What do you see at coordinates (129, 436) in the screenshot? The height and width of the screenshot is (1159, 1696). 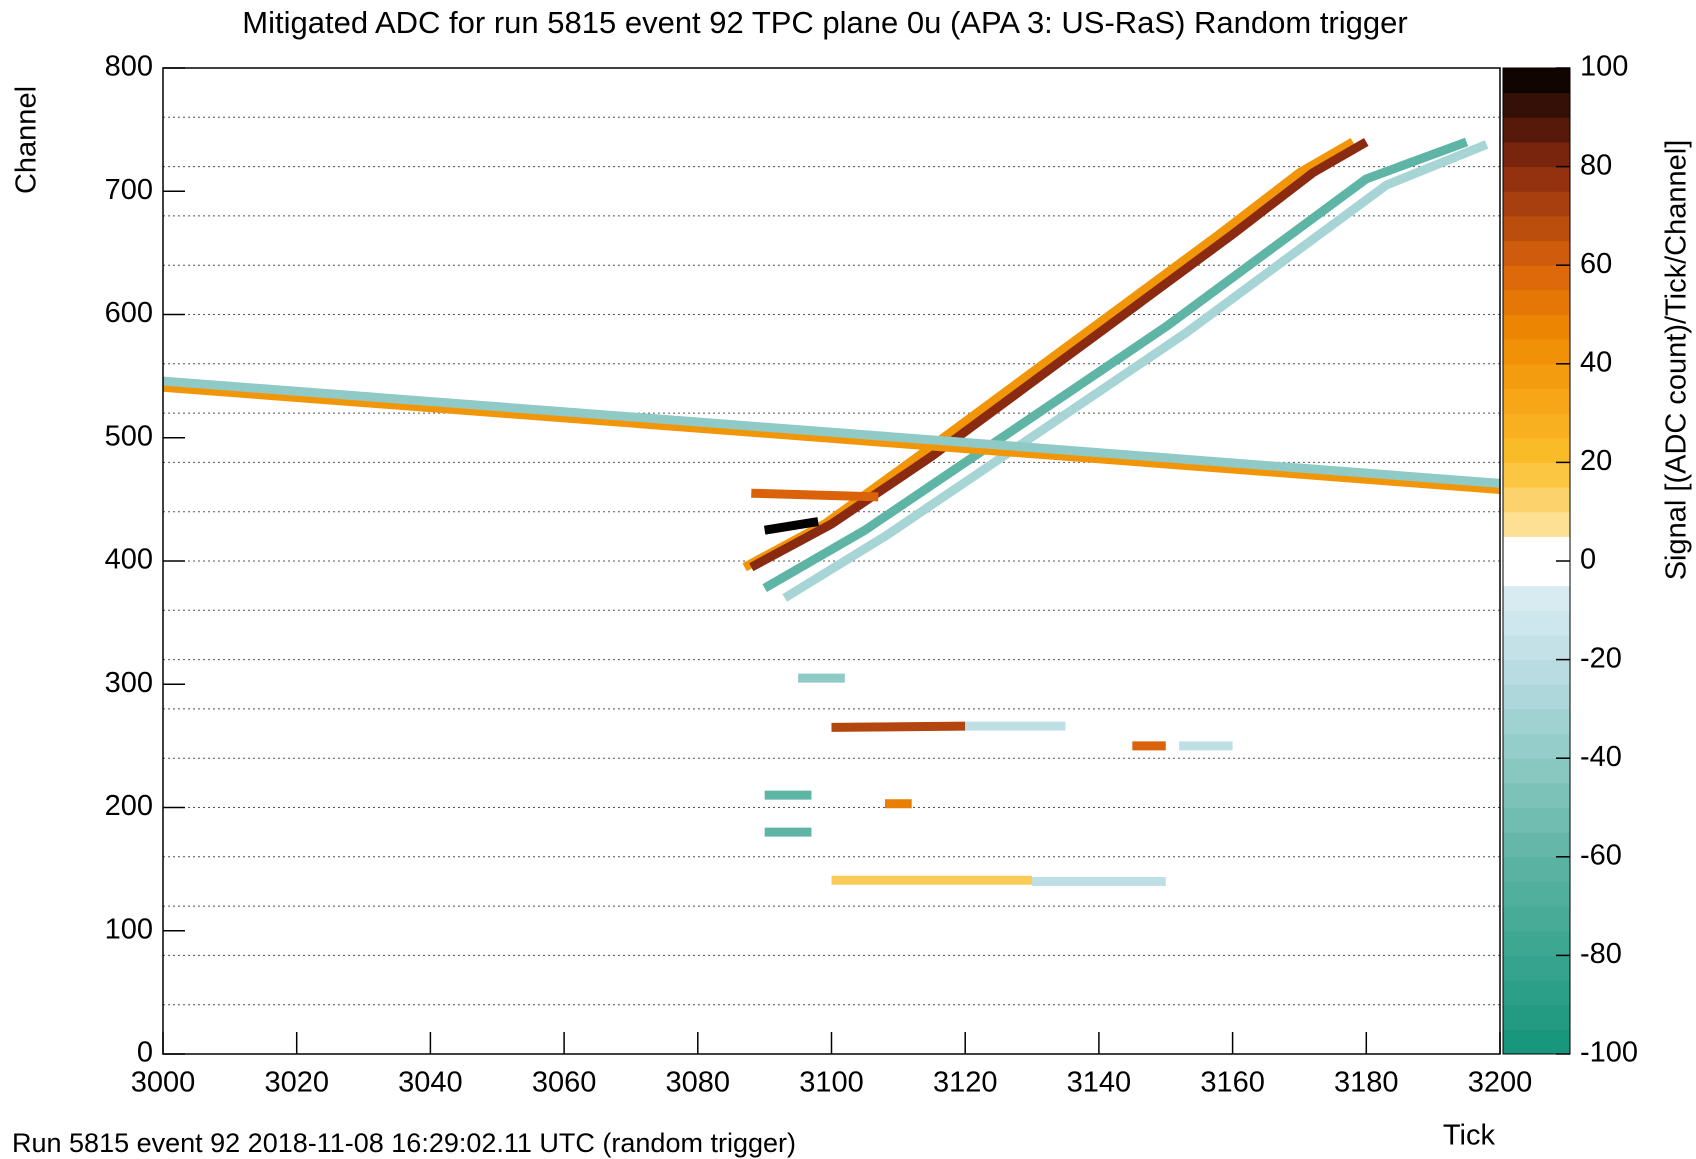 I see `y-tick-label: 500` at bounding box center [129, 436].